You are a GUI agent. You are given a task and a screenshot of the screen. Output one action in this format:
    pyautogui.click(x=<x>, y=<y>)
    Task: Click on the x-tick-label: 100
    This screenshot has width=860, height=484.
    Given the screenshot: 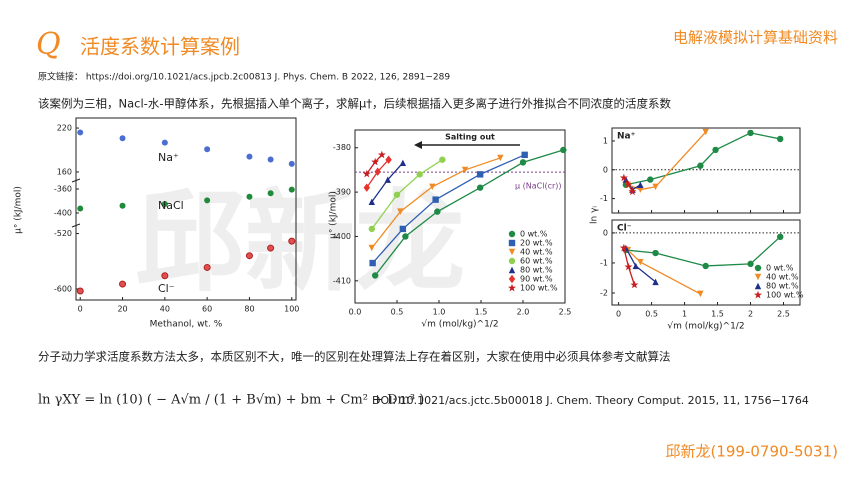 What is the action you would take?
    pyautogui.click(x=291, y=309)
    